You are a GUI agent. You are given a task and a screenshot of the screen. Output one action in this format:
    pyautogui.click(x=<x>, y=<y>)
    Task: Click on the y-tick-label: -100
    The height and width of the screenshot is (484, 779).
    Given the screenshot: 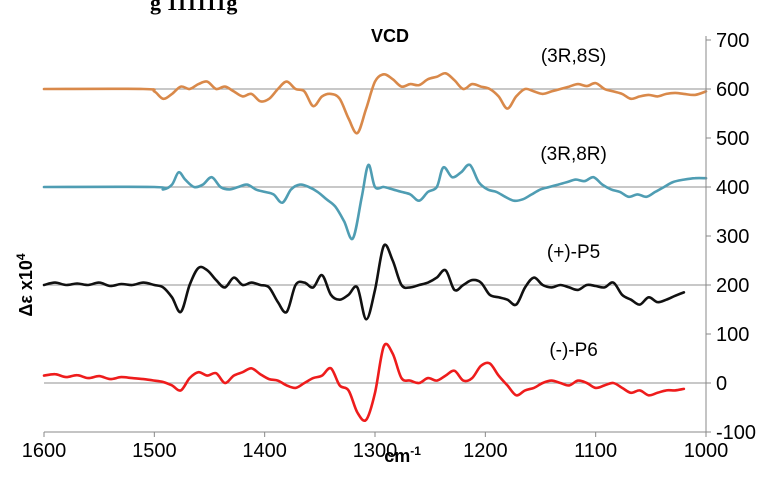 What is the action you would take?
    pyautogui.click(x=736, y=433)
    